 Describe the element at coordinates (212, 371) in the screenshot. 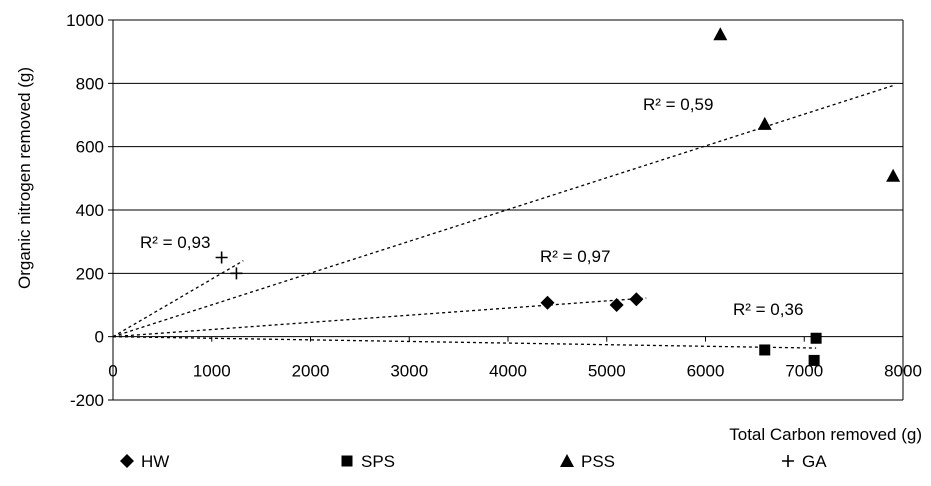

I see `x-tick-label: 1000` at that location.